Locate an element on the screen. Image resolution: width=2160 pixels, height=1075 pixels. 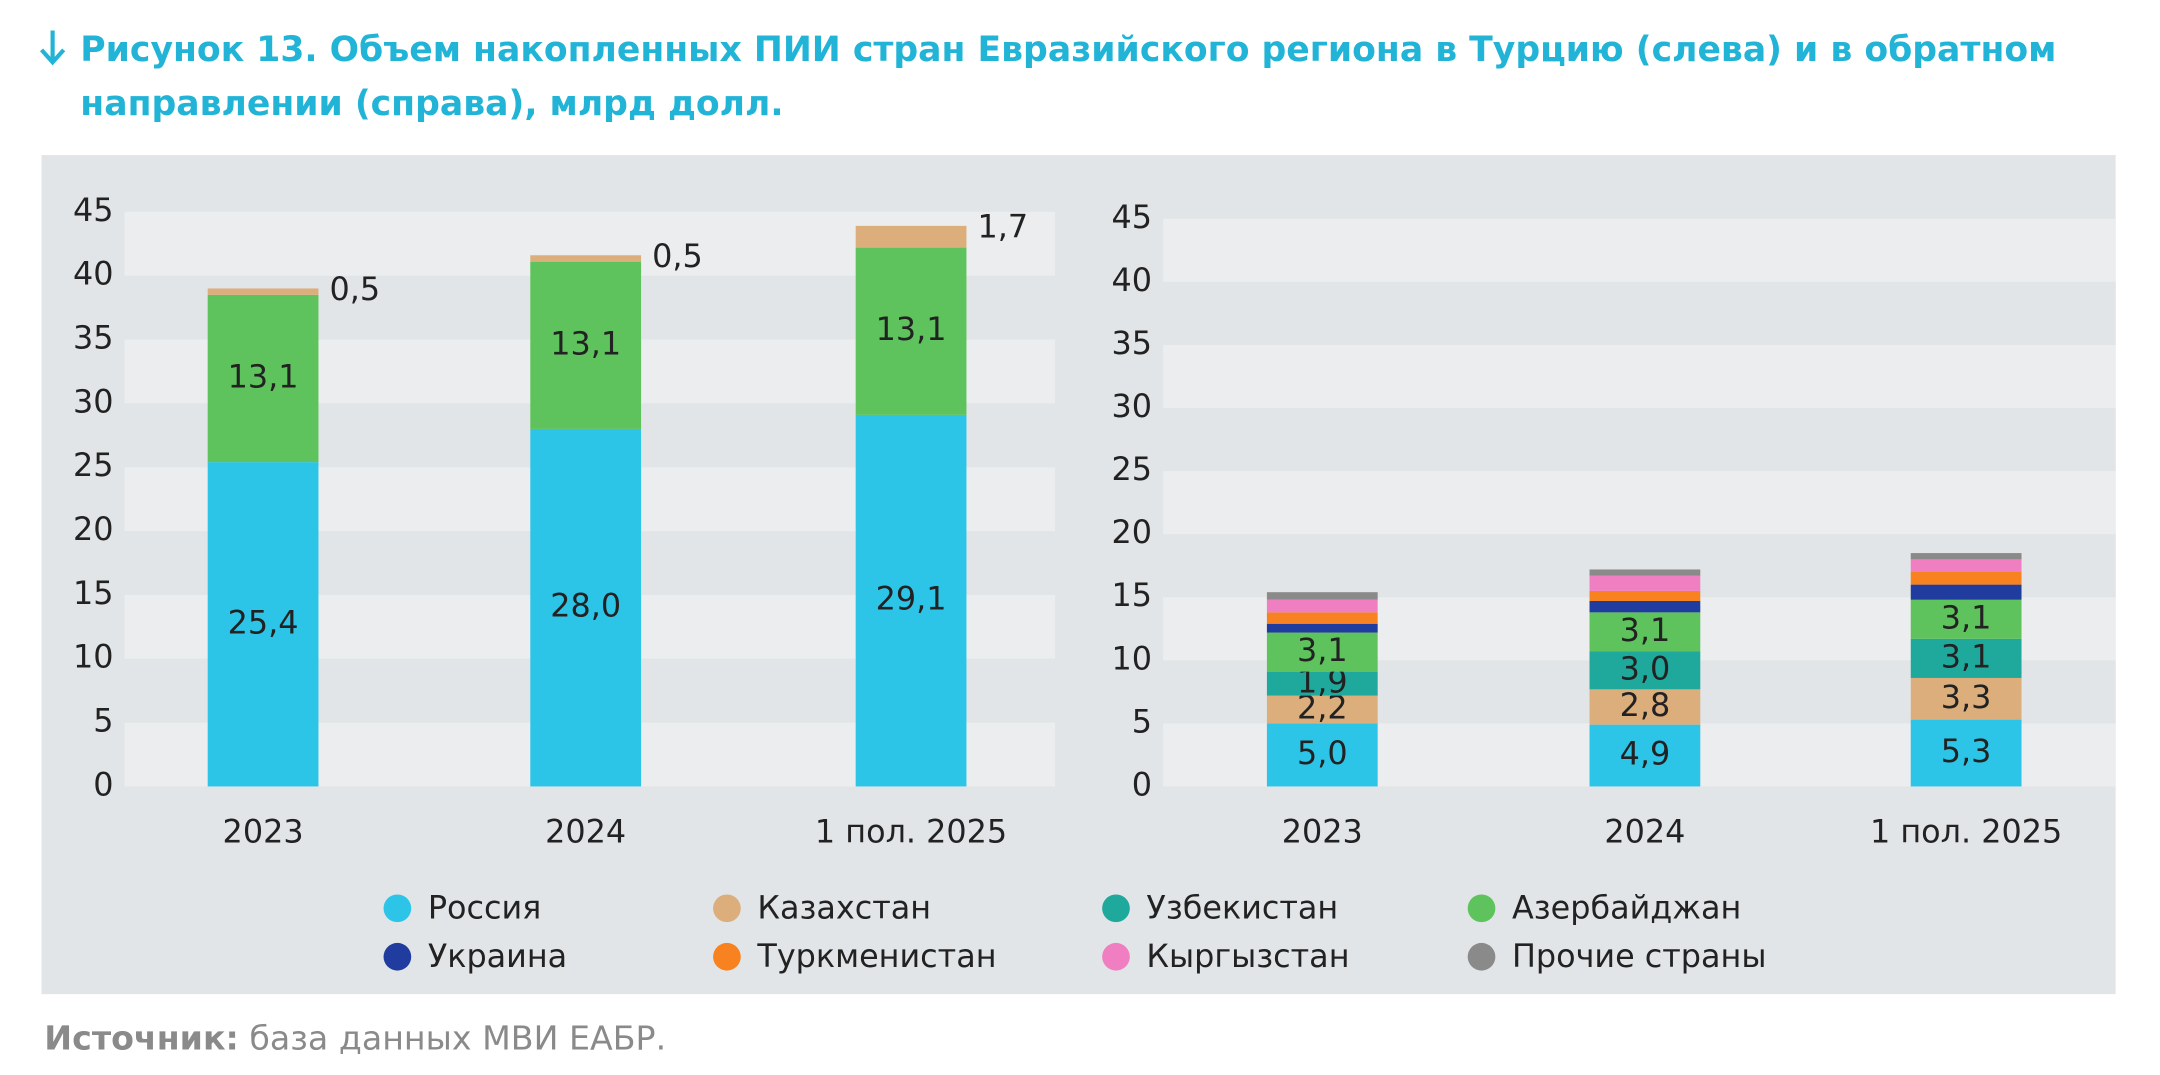
value-label: 5,0 is located at coordinates (1322, 753).